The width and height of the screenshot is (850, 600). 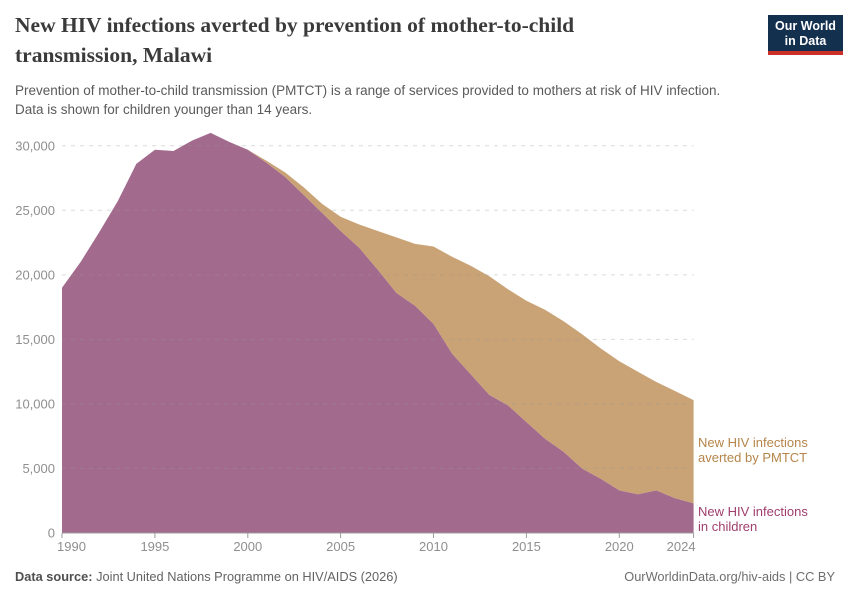 What do you see at coordinates (35, 339) in the screenshot?
I see `y-tick-label: 15,000` at bounding box center [35, 339].